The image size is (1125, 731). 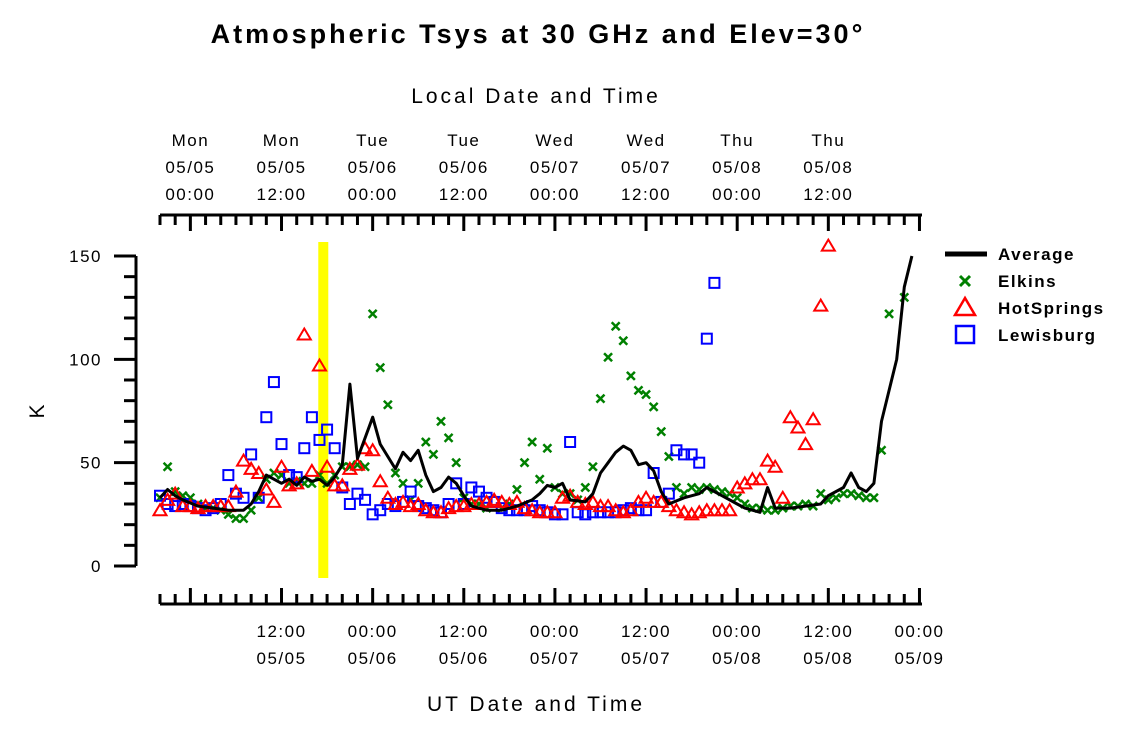 I want to click on y-tick-label: 50, so click(x=91, y=463).